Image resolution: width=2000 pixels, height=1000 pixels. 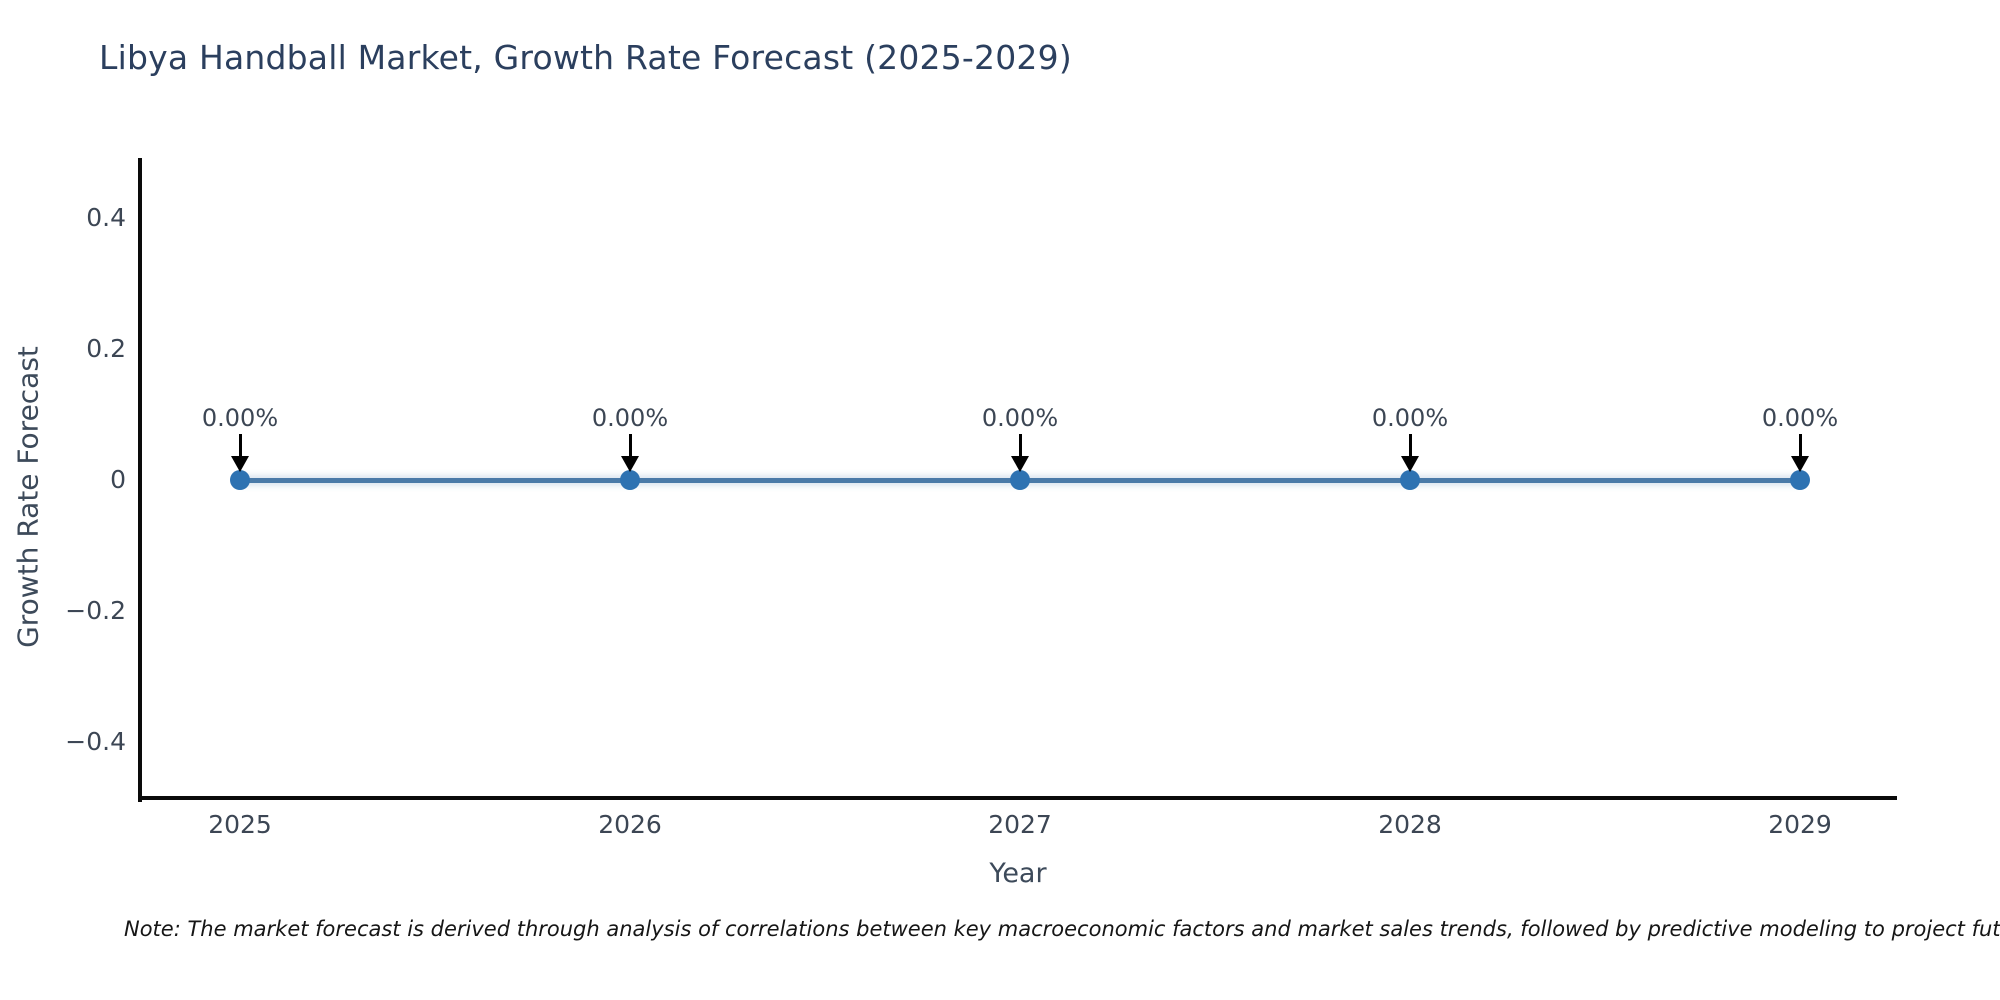 What do you see at coordinates (1018, 873) in the screenshot?
I see `x-axis-title: Year` at bounding box center [1018, 873].